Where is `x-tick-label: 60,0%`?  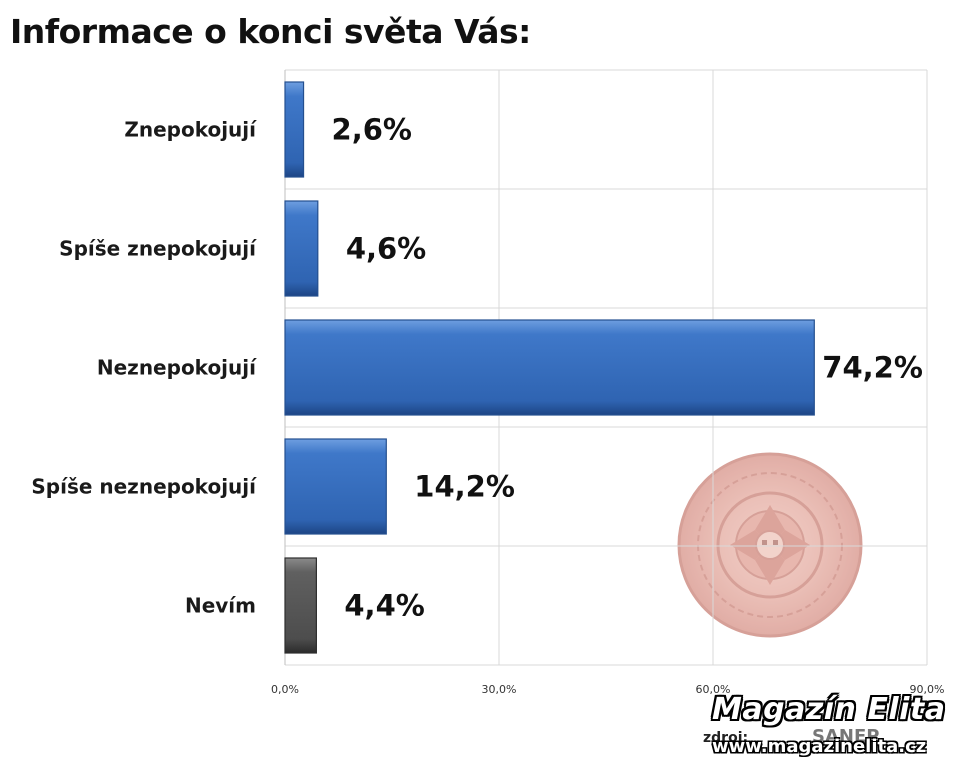 x-tick-label: 60,0% is located at coordinates (713, 689).